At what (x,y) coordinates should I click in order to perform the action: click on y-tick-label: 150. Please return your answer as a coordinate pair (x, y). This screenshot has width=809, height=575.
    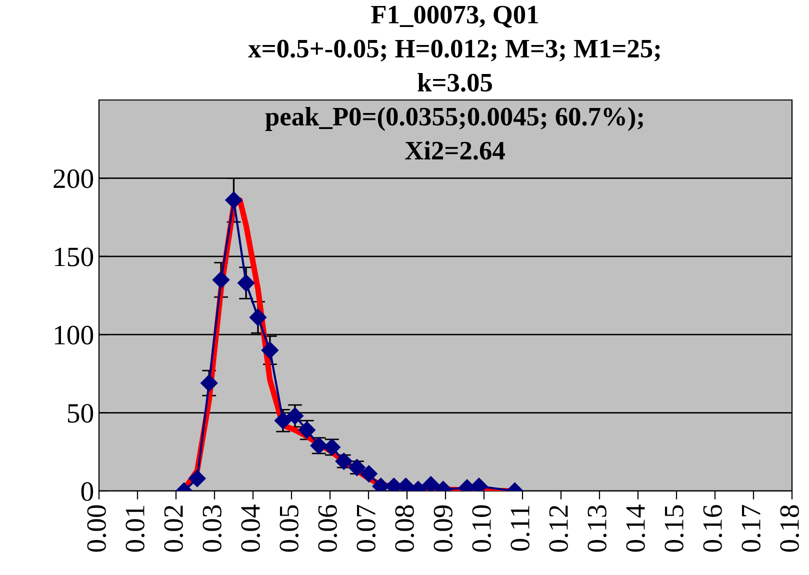
    Looking at the image, I should click on (74, 257).